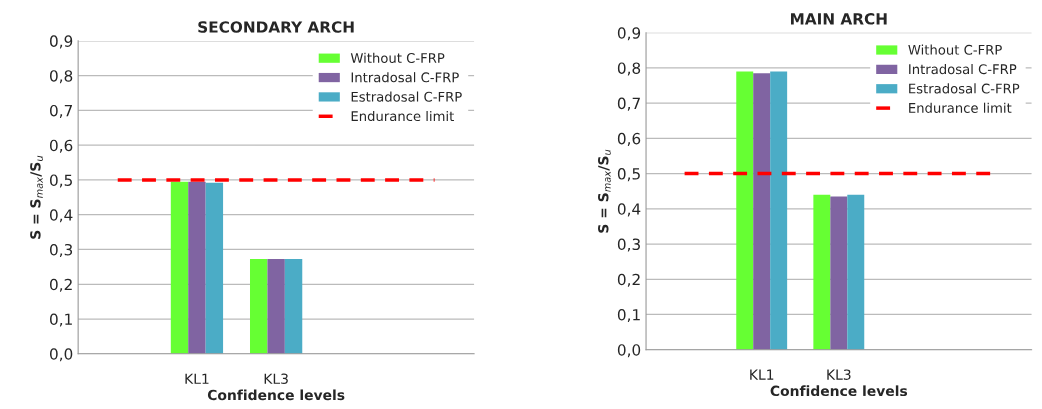 Image resolution: width=1042 pixels, height=409 pixels. I want to click on chart-title: MAIN ARCH, so click(839, 19).